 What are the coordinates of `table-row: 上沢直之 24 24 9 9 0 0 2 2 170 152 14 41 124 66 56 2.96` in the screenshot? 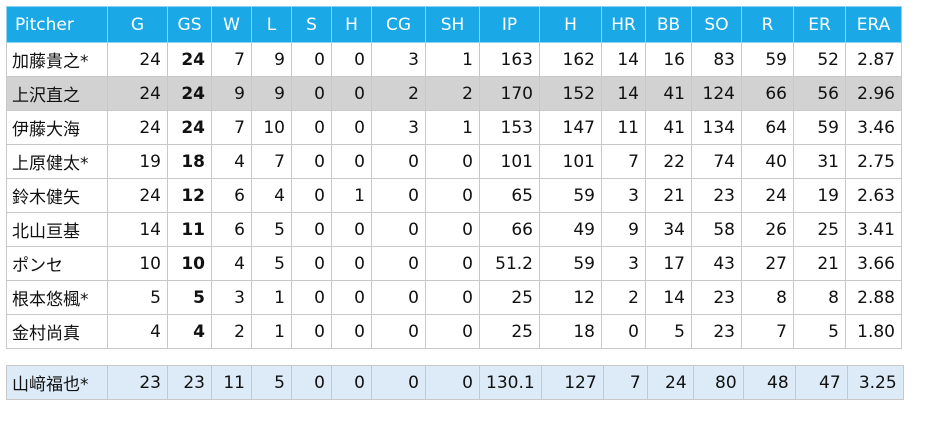 It's located at (454, 93).